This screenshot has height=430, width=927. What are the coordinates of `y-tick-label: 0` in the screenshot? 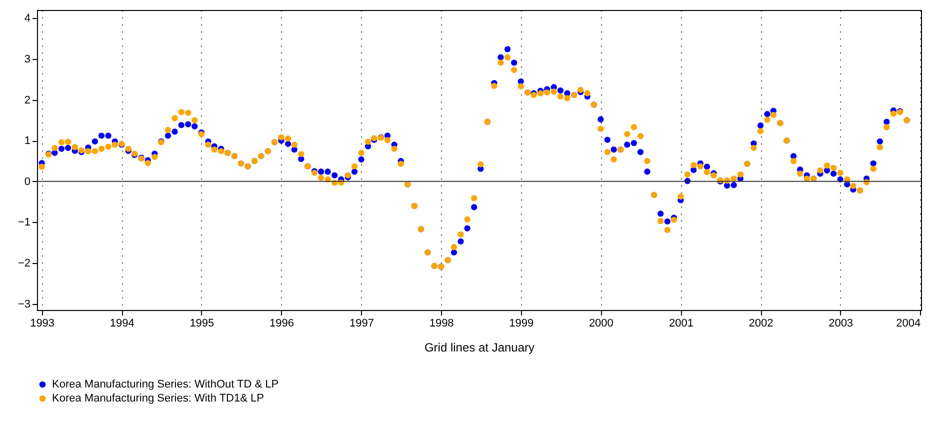 It's located at (27, 182).